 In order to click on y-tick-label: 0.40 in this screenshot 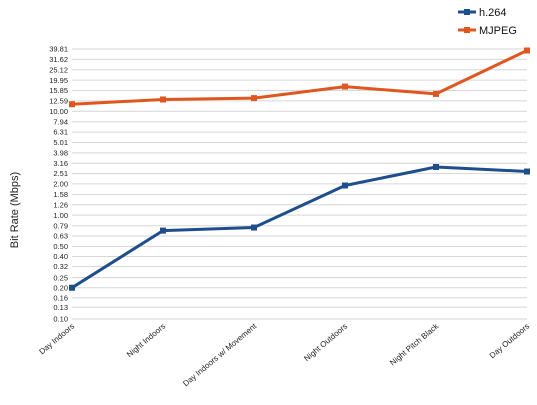, I will do `click(60, 256)`.